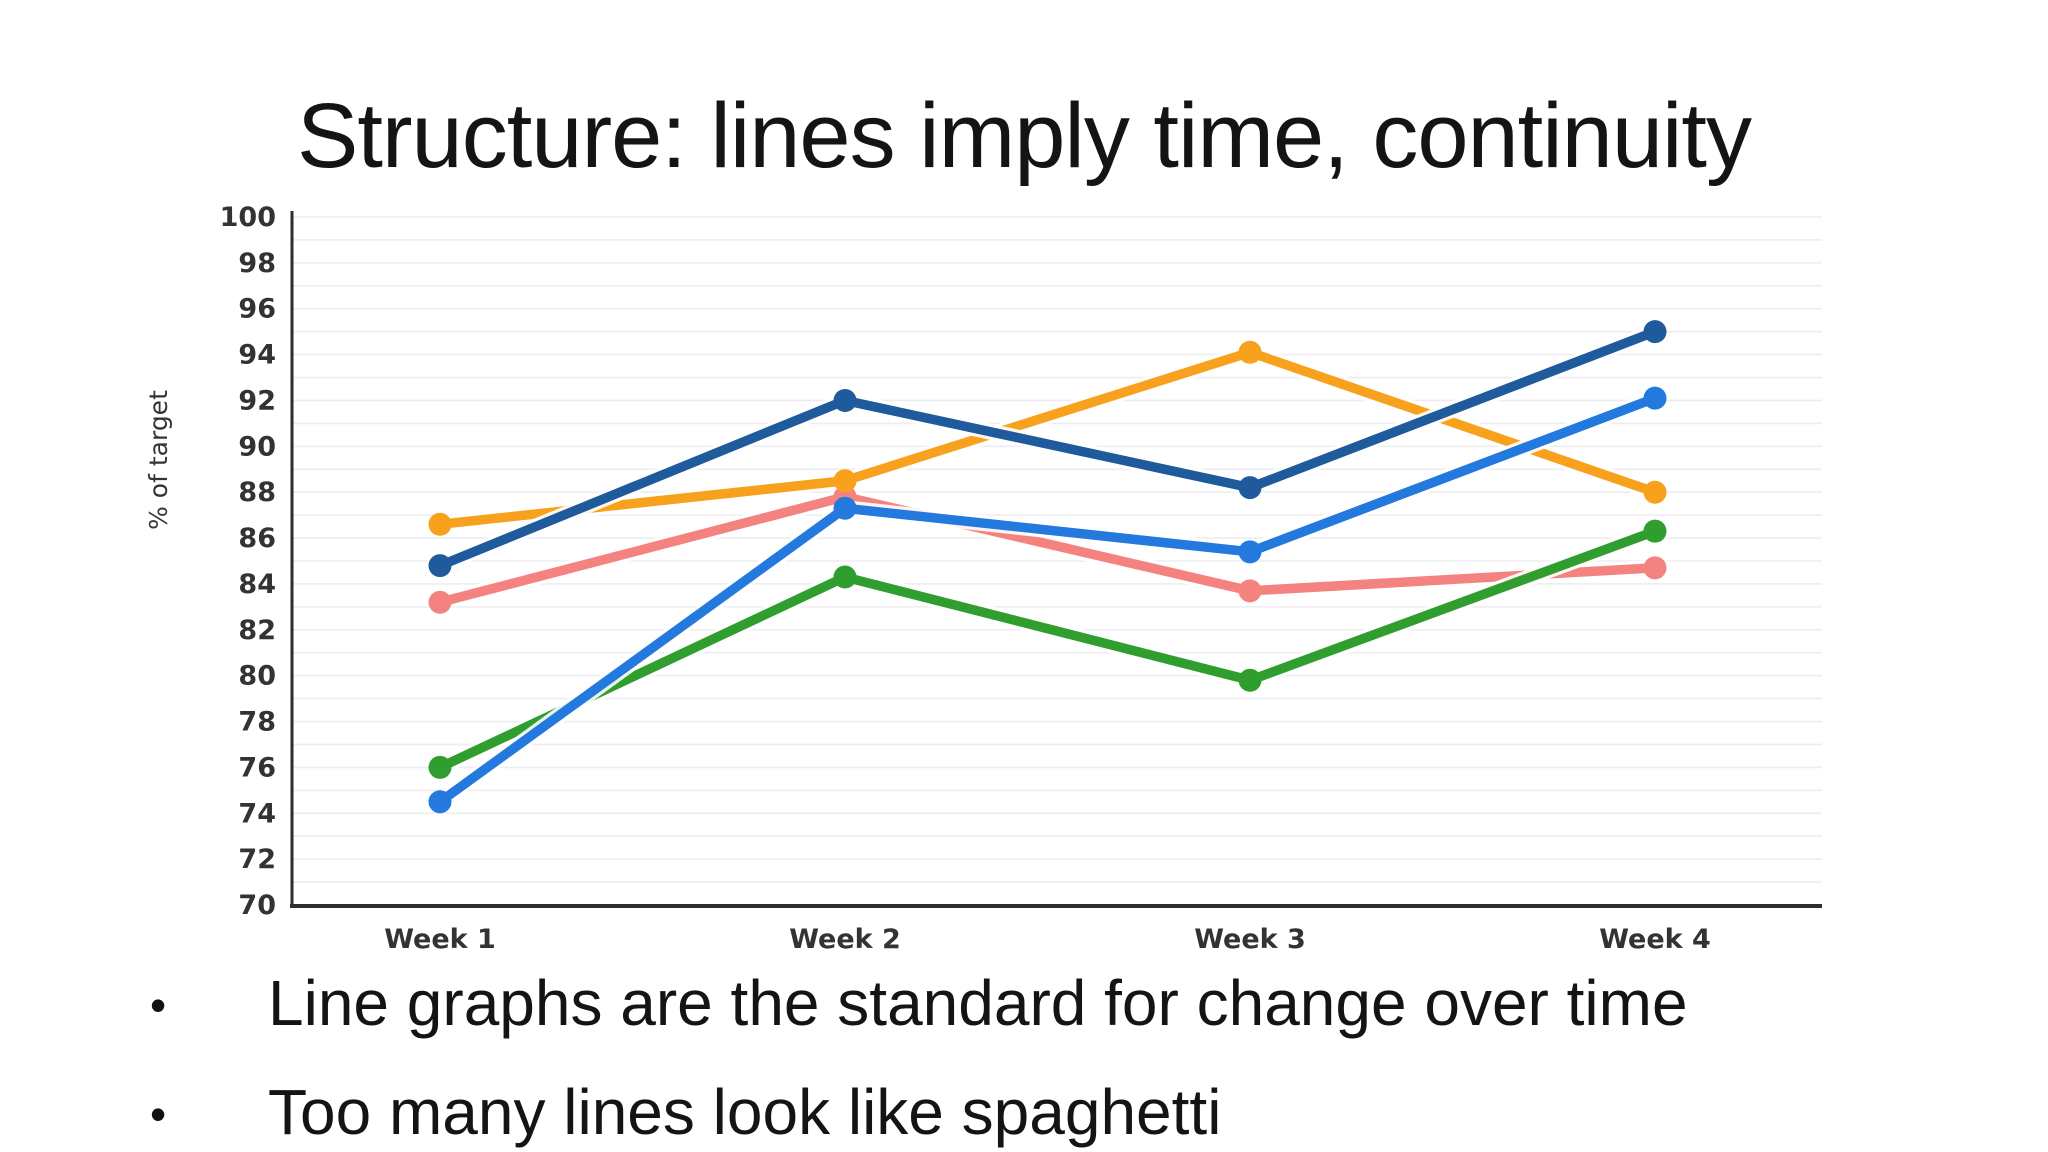  What do you see at coordinates (845, 939) in the screenshot?
I see `x-tick-label: Week 2` at bounding box center [845, 939].